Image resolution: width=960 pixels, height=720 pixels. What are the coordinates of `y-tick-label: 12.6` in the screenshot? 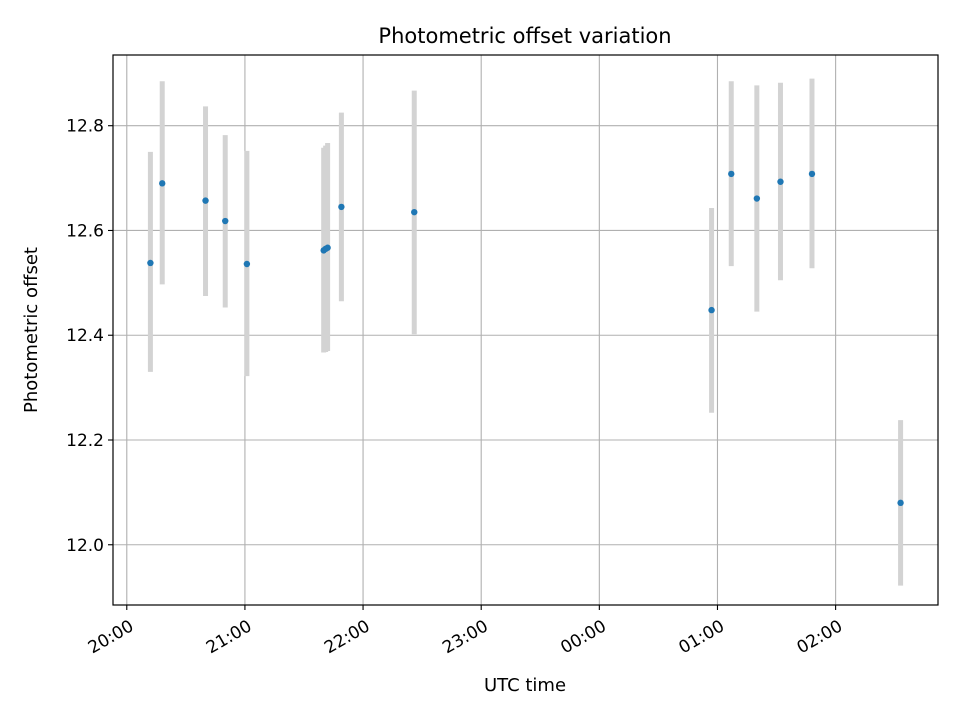 It's located at (85, 231).